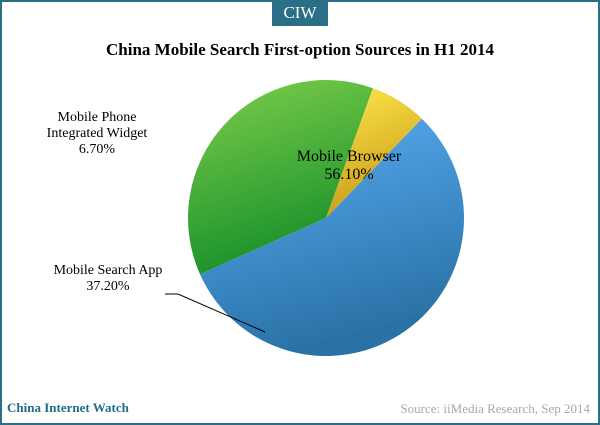 This screenshot has width=600, height=425. I want to click on ciw-logo: CIW, so click(300, 13).